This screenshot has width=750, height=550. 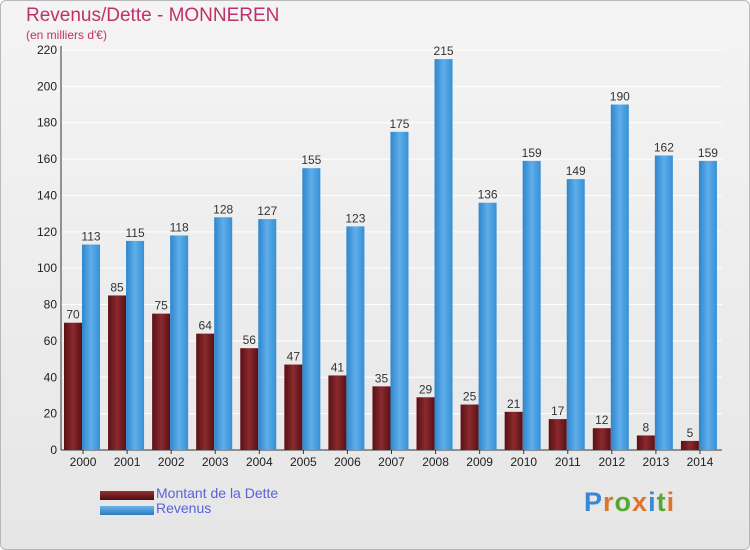 What do you see at coordinates (640, 502) in the screenshot?
I see `logo-letter: x` at bounding box center [640, 502].